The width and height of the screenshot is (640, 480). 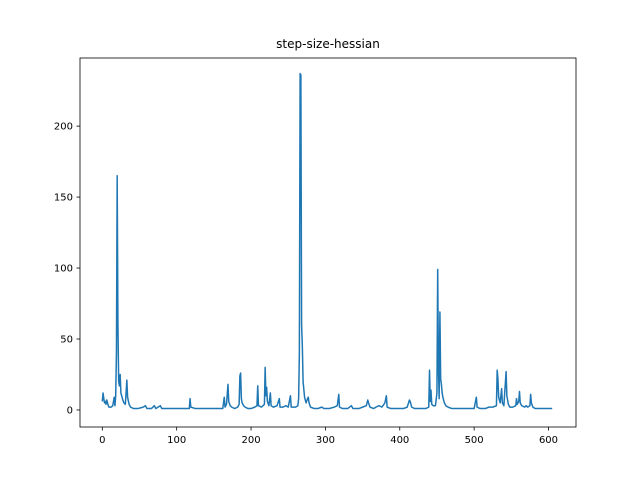 I want to click on y-tick-label: 200, so click(x=63, y=127).